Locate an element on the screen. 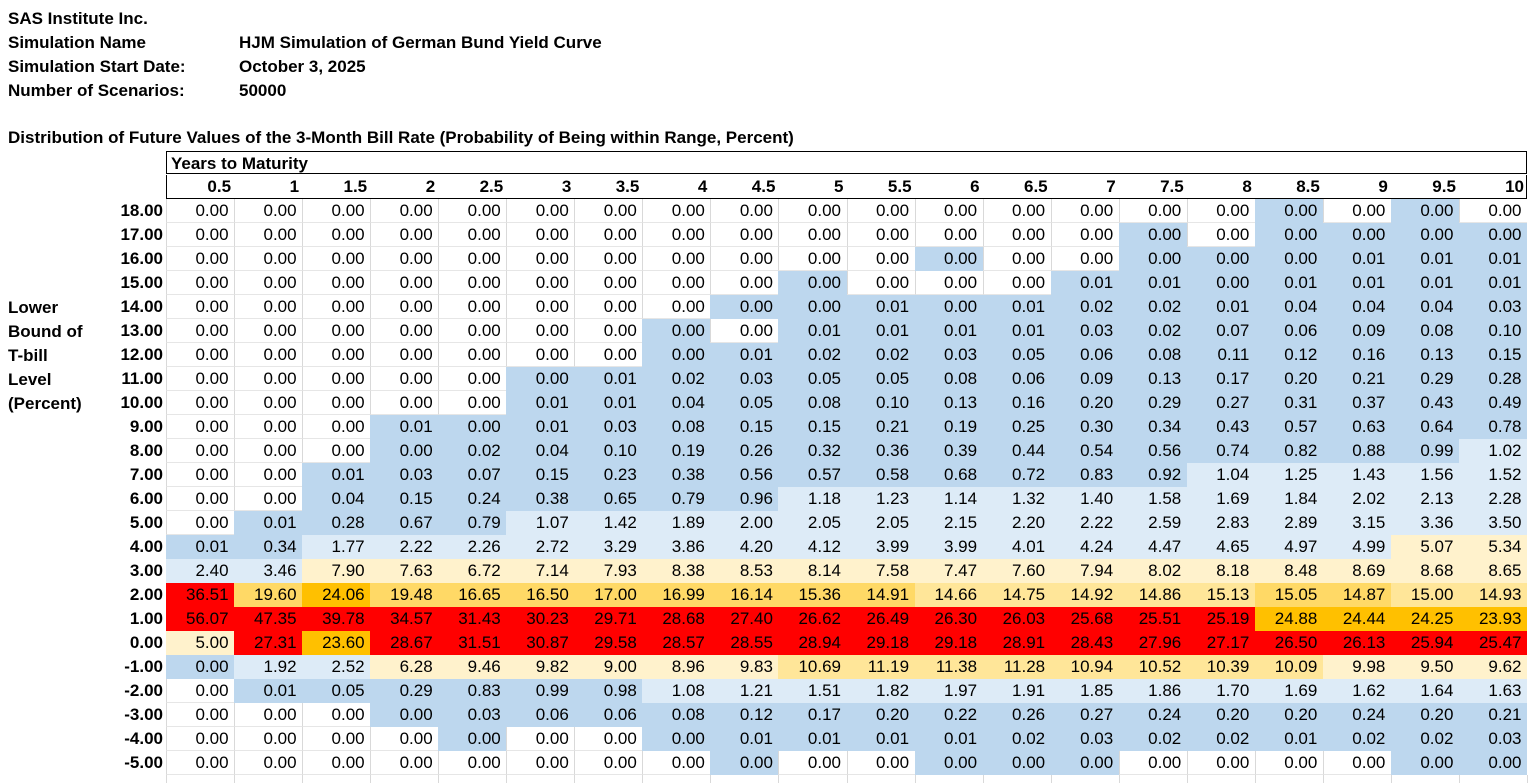  table-cell: 23.60 is located at coordinates (336, 643).